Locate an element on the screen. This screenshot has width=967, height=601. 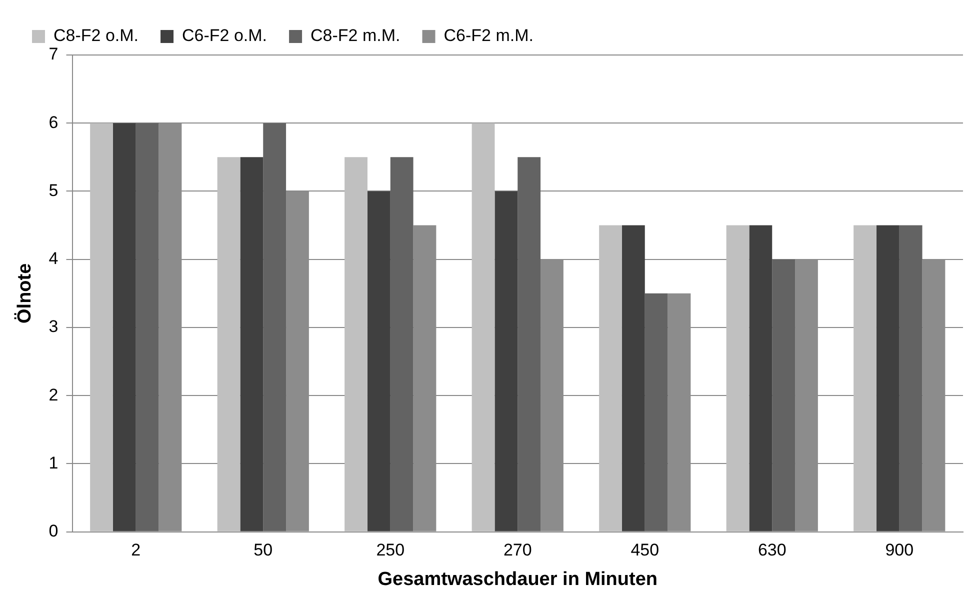
legend-label: C6-F2 o.M. is located at coordinates (225, 36).